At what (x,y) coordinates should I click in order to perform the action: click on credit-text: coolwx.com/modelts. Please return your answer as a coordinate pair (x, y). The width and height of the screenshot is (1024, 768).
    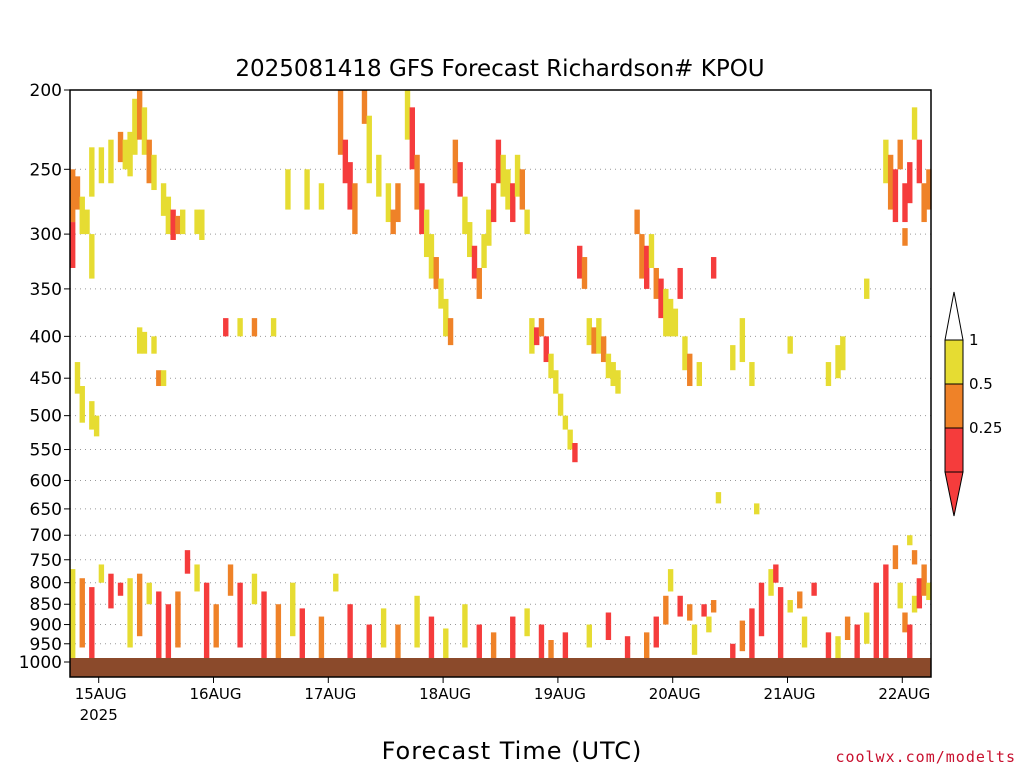
    Looking at the image, I should click on (925, 757).